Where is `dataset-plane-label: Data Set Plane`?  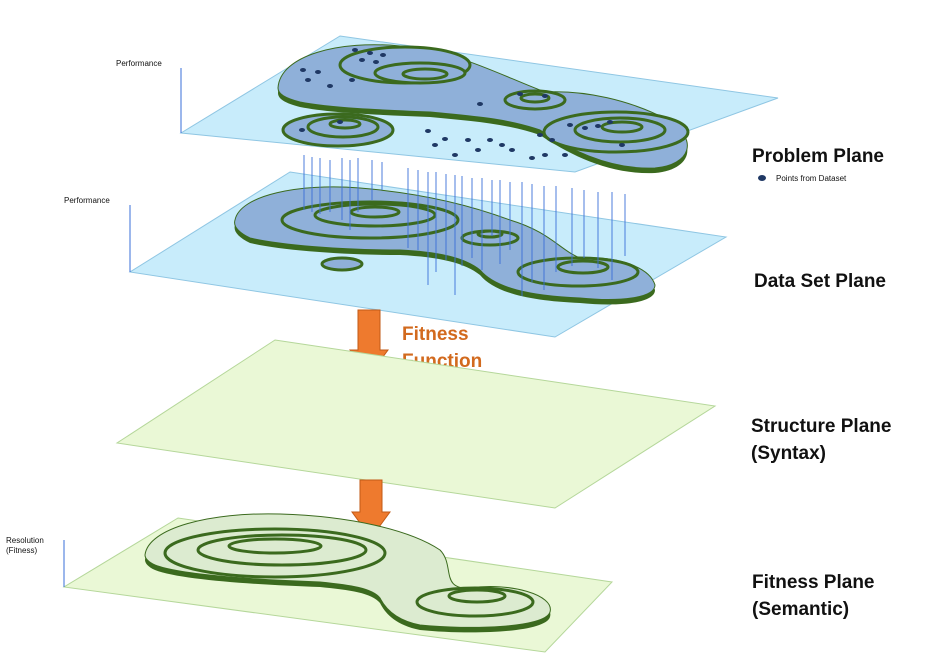
dataset-plane-label: Data Set Plane is located at coordinates (820, 281).